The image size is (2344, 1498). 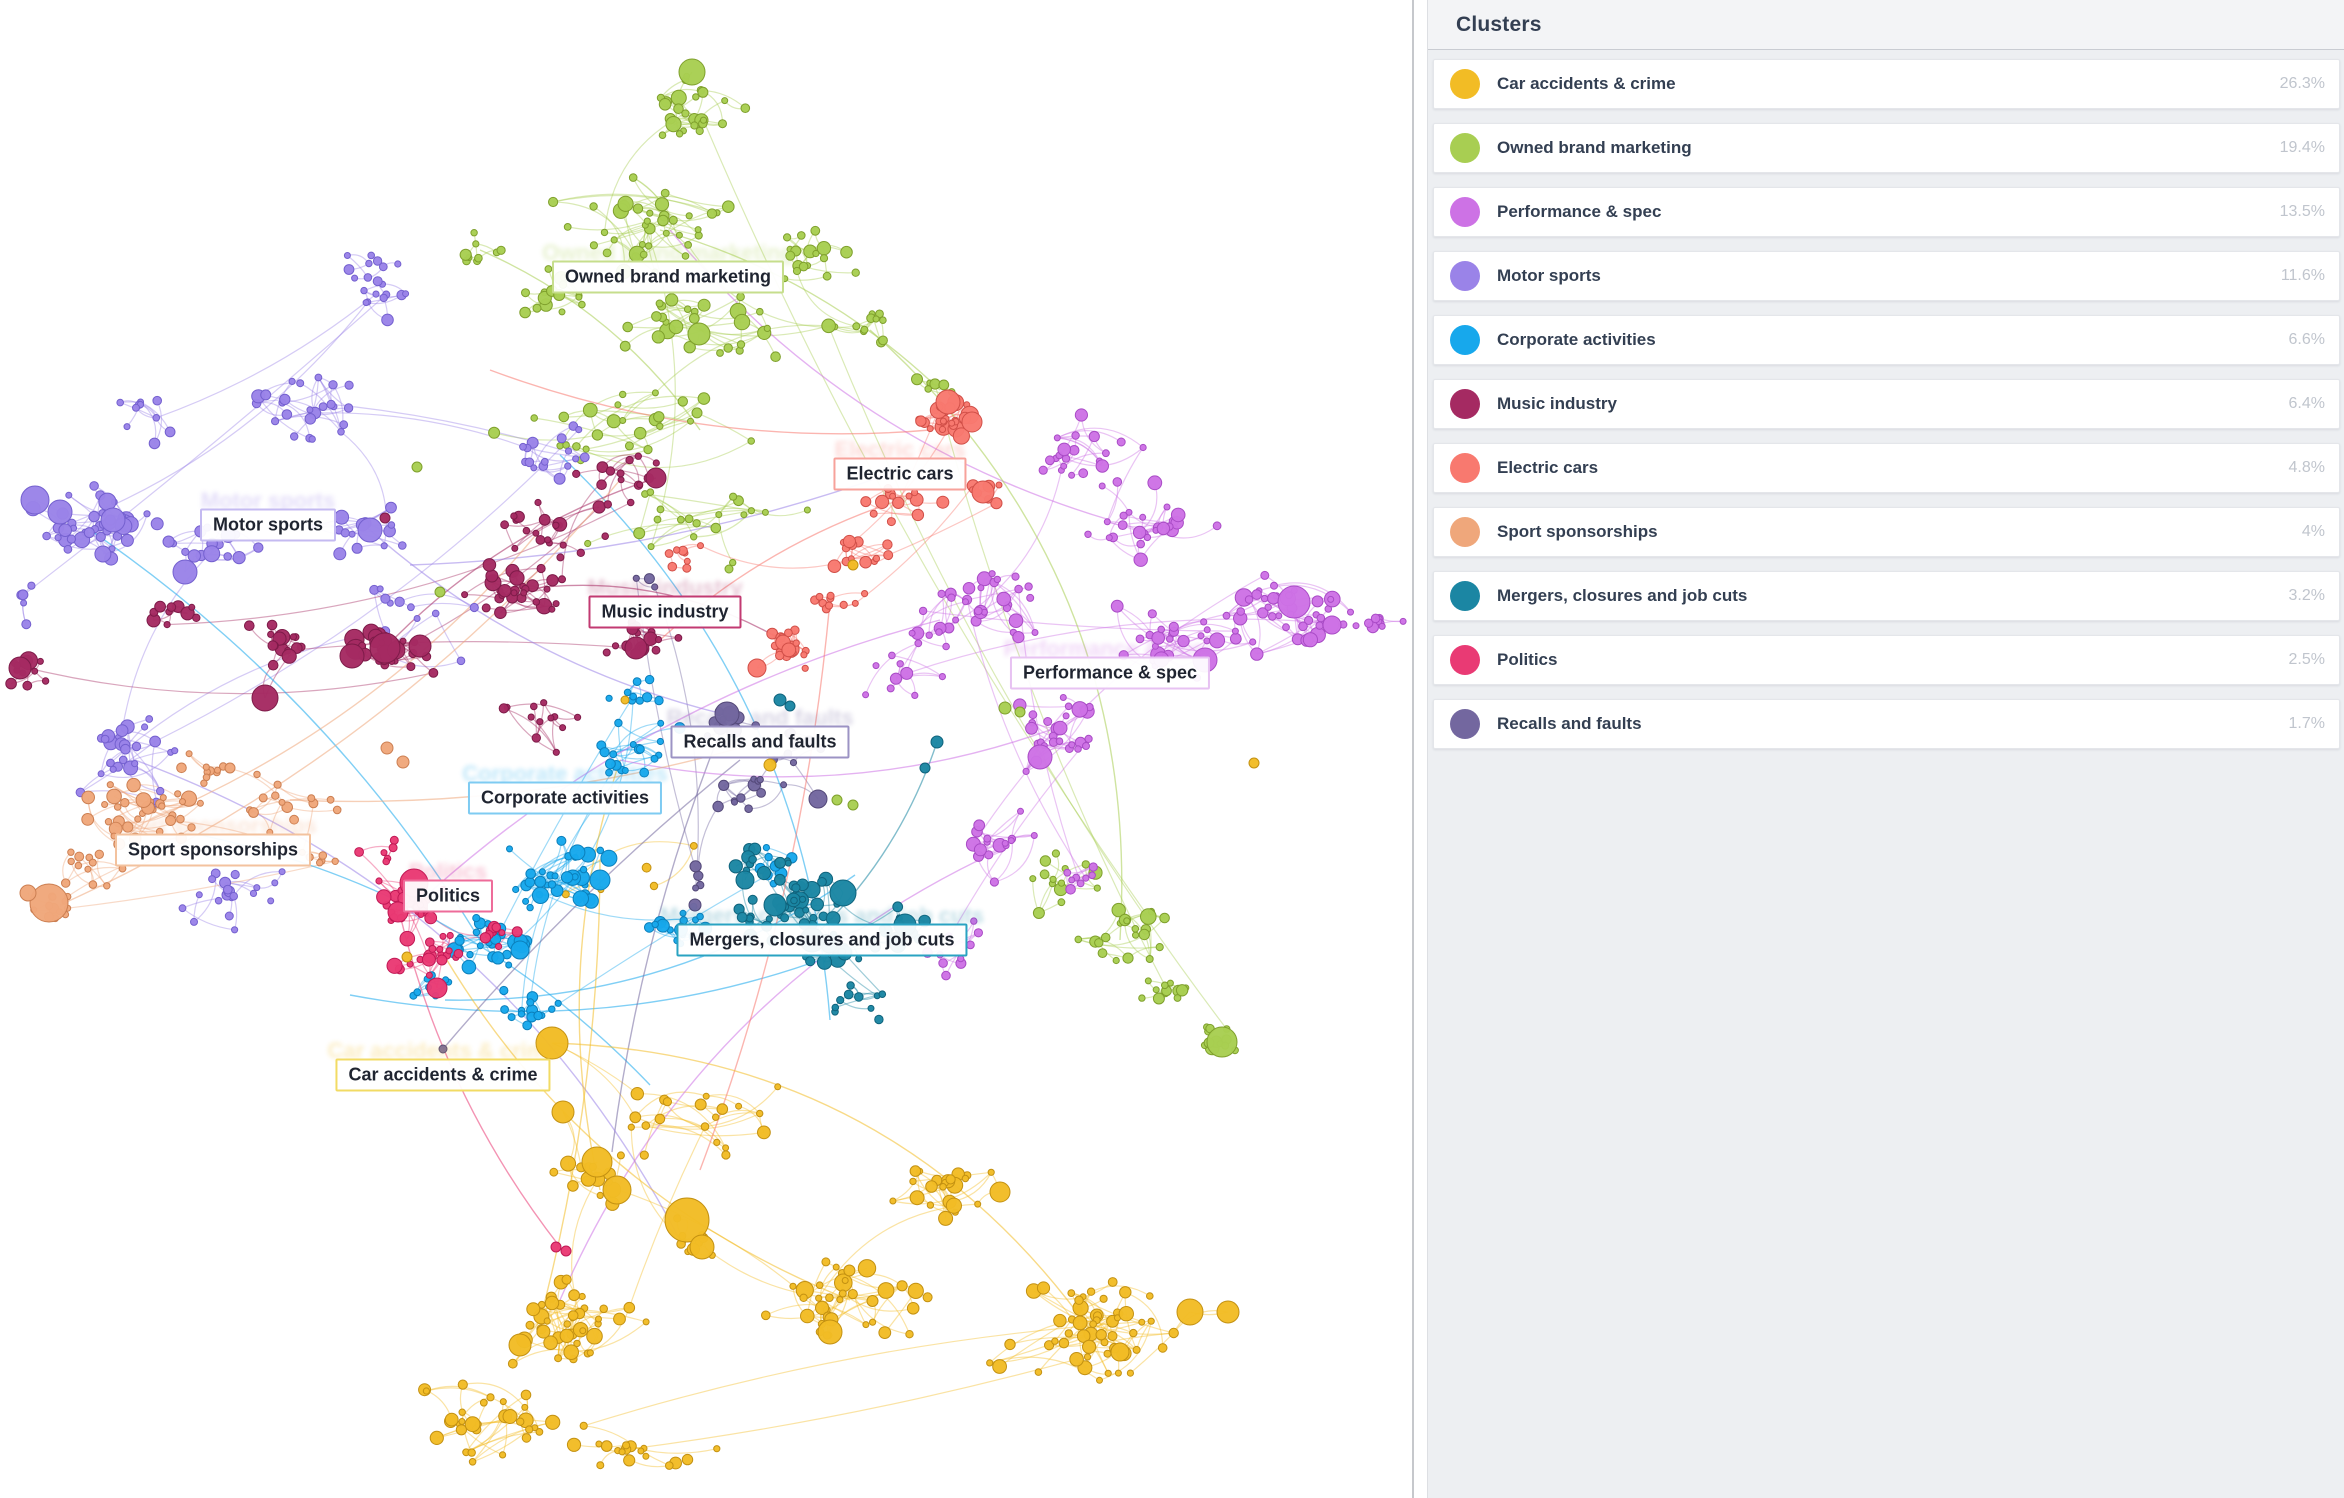 I want to click on cluster-percentage: 6.6%, so click(x=2306, y=339).